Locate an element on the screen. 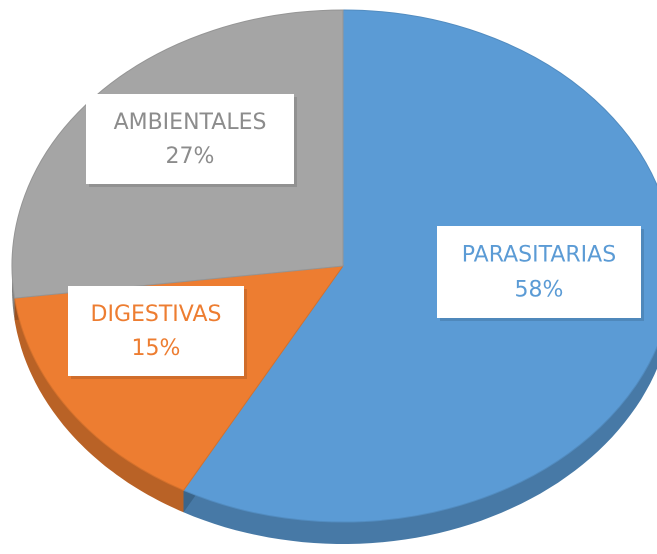 This screenshot has height=554, width=657. category-label: PARASITARIAS is located at coordinates (539, 254).